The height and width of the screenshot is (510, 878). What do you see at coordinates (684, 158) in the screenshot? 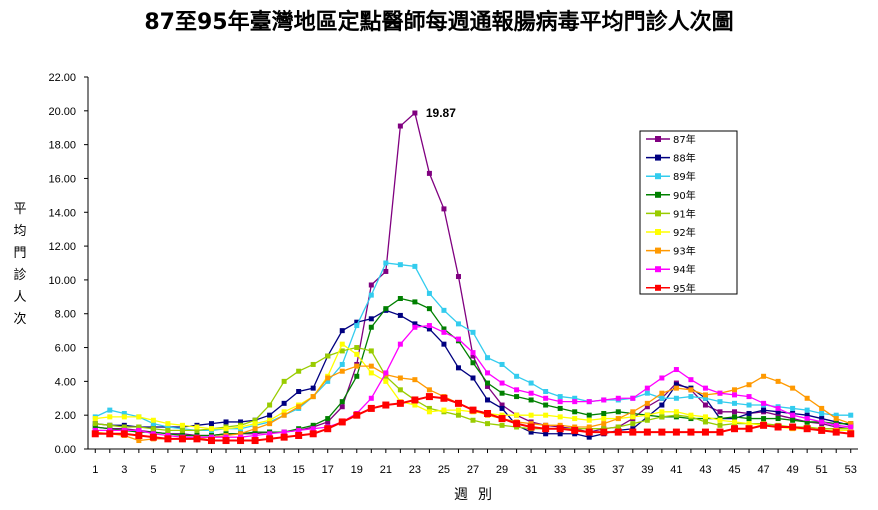
I see `legend-label: 88年` at bounding box center [684, 158].